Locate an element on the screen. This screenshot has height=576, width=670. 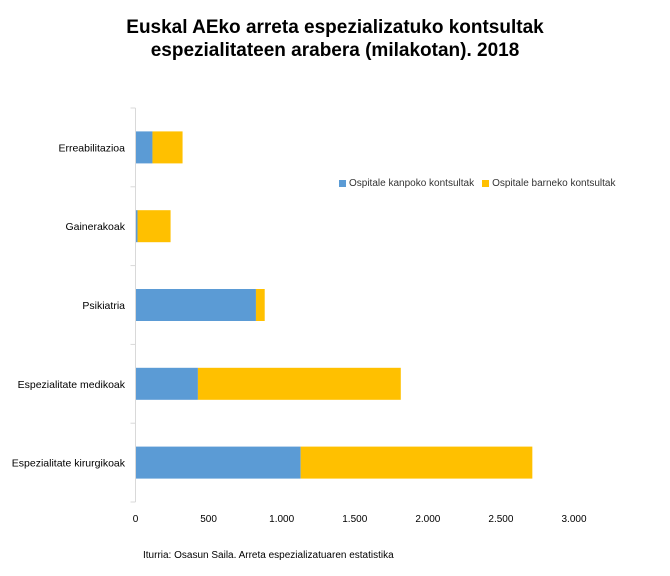
x-tick-label: 0 is located at coordinates (136, 519).